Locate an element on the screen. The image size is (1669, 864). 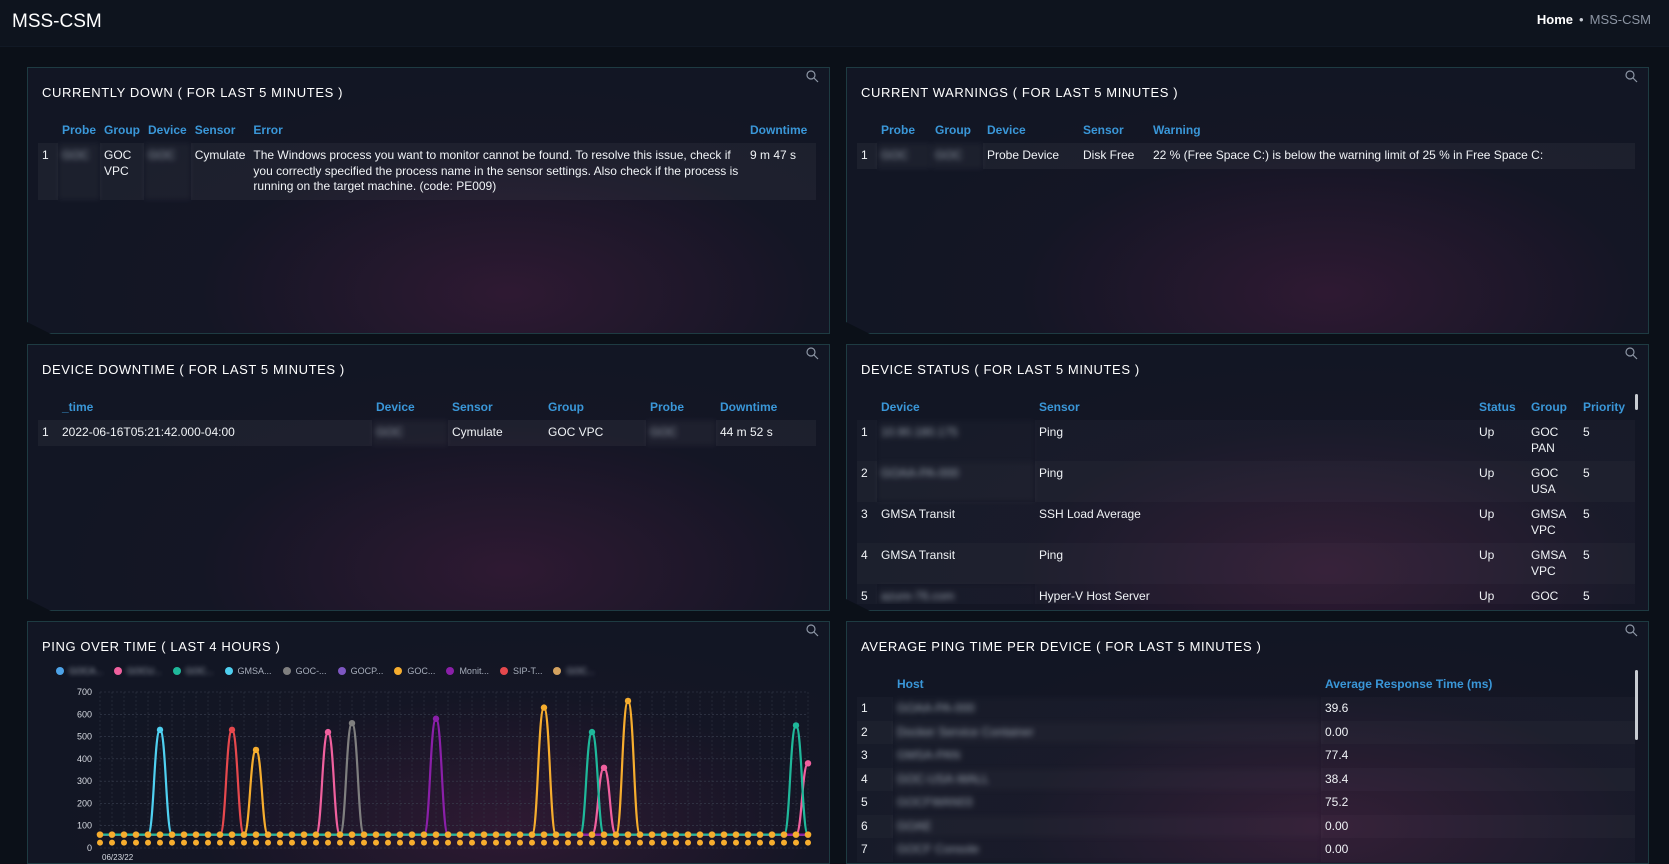
column-header-status: Status is located at coordinates (1497, 407).